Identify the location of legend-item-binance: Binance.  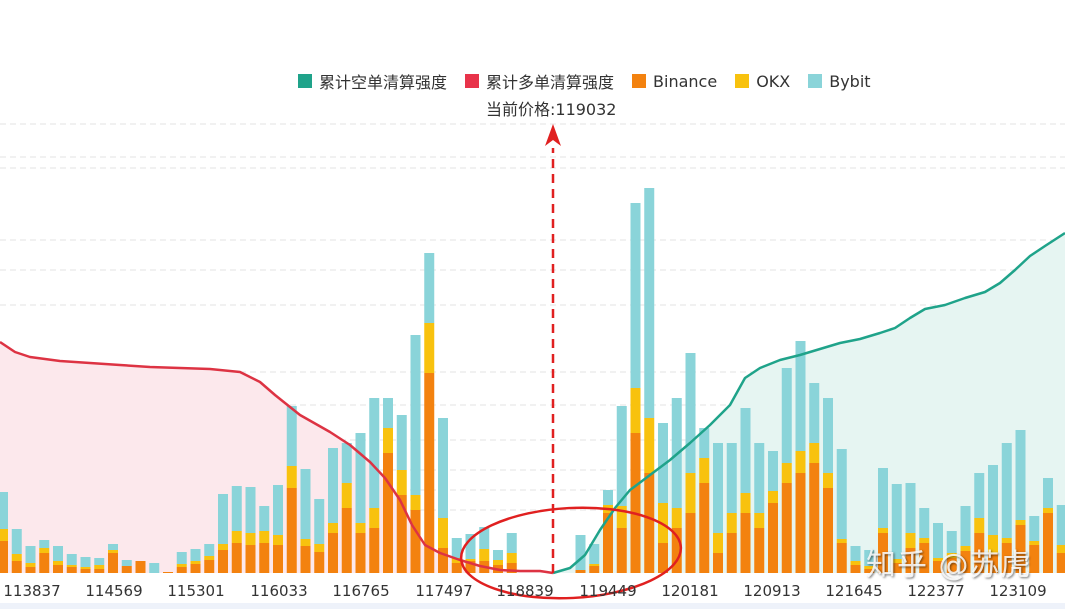
(674, 81).